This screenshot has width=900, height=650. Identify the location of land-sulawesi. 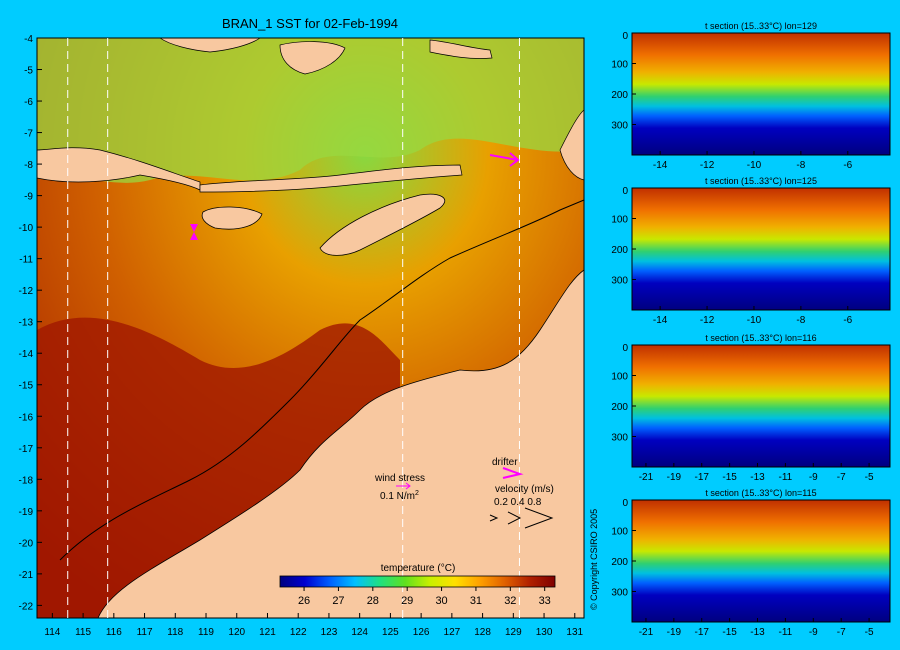
(312, 58).